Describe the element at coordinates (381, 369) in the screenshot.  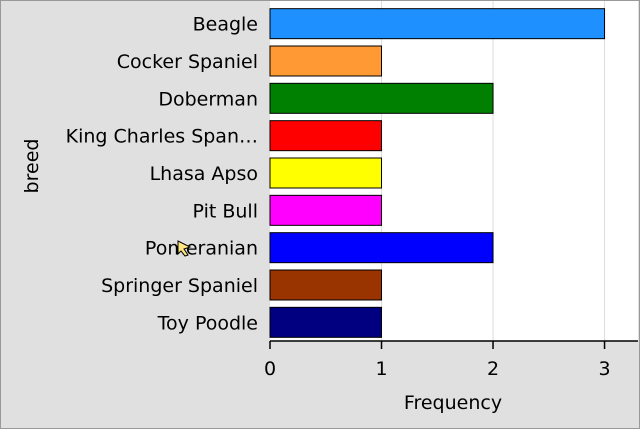
I see `x-tick-label: 1` at that location.